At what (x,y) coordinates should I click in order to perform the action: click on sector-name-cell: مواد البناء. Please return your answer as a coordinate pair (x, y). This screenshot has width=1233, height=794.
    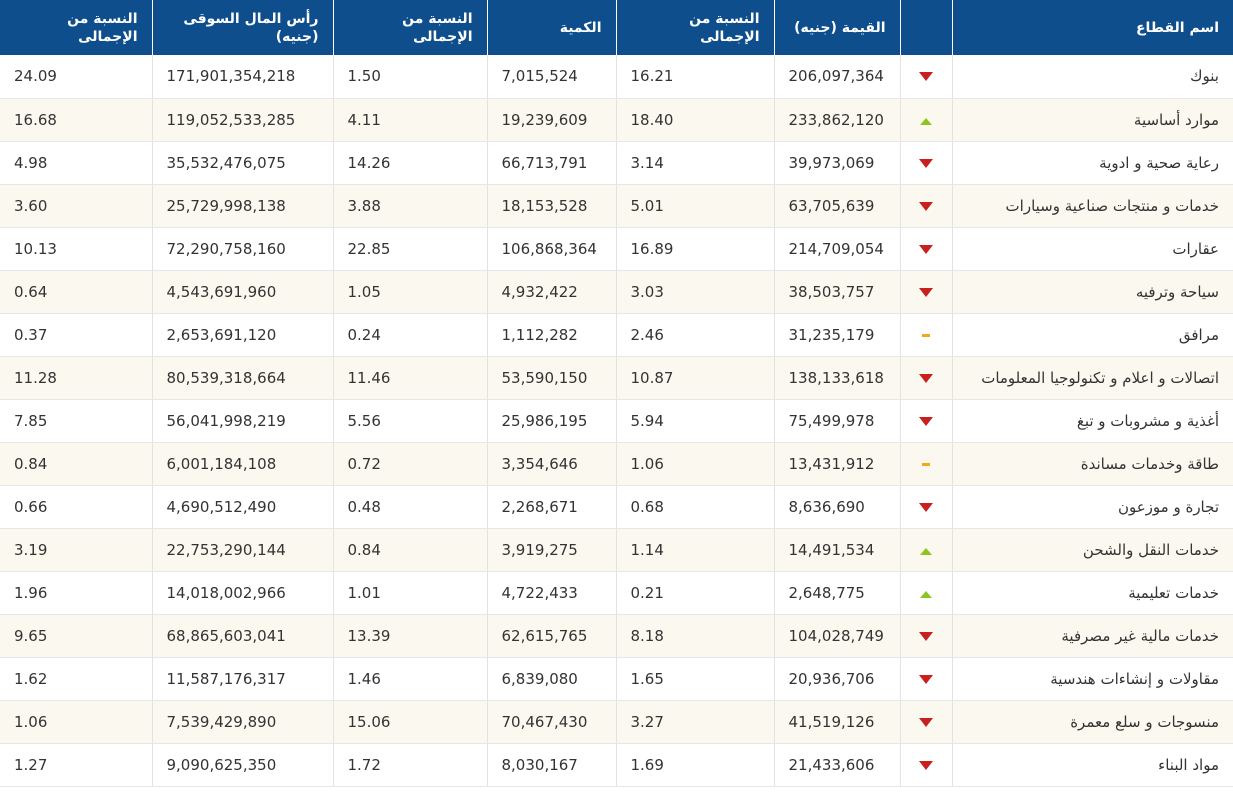
    Looking at the image, I should click on (1092, 765).